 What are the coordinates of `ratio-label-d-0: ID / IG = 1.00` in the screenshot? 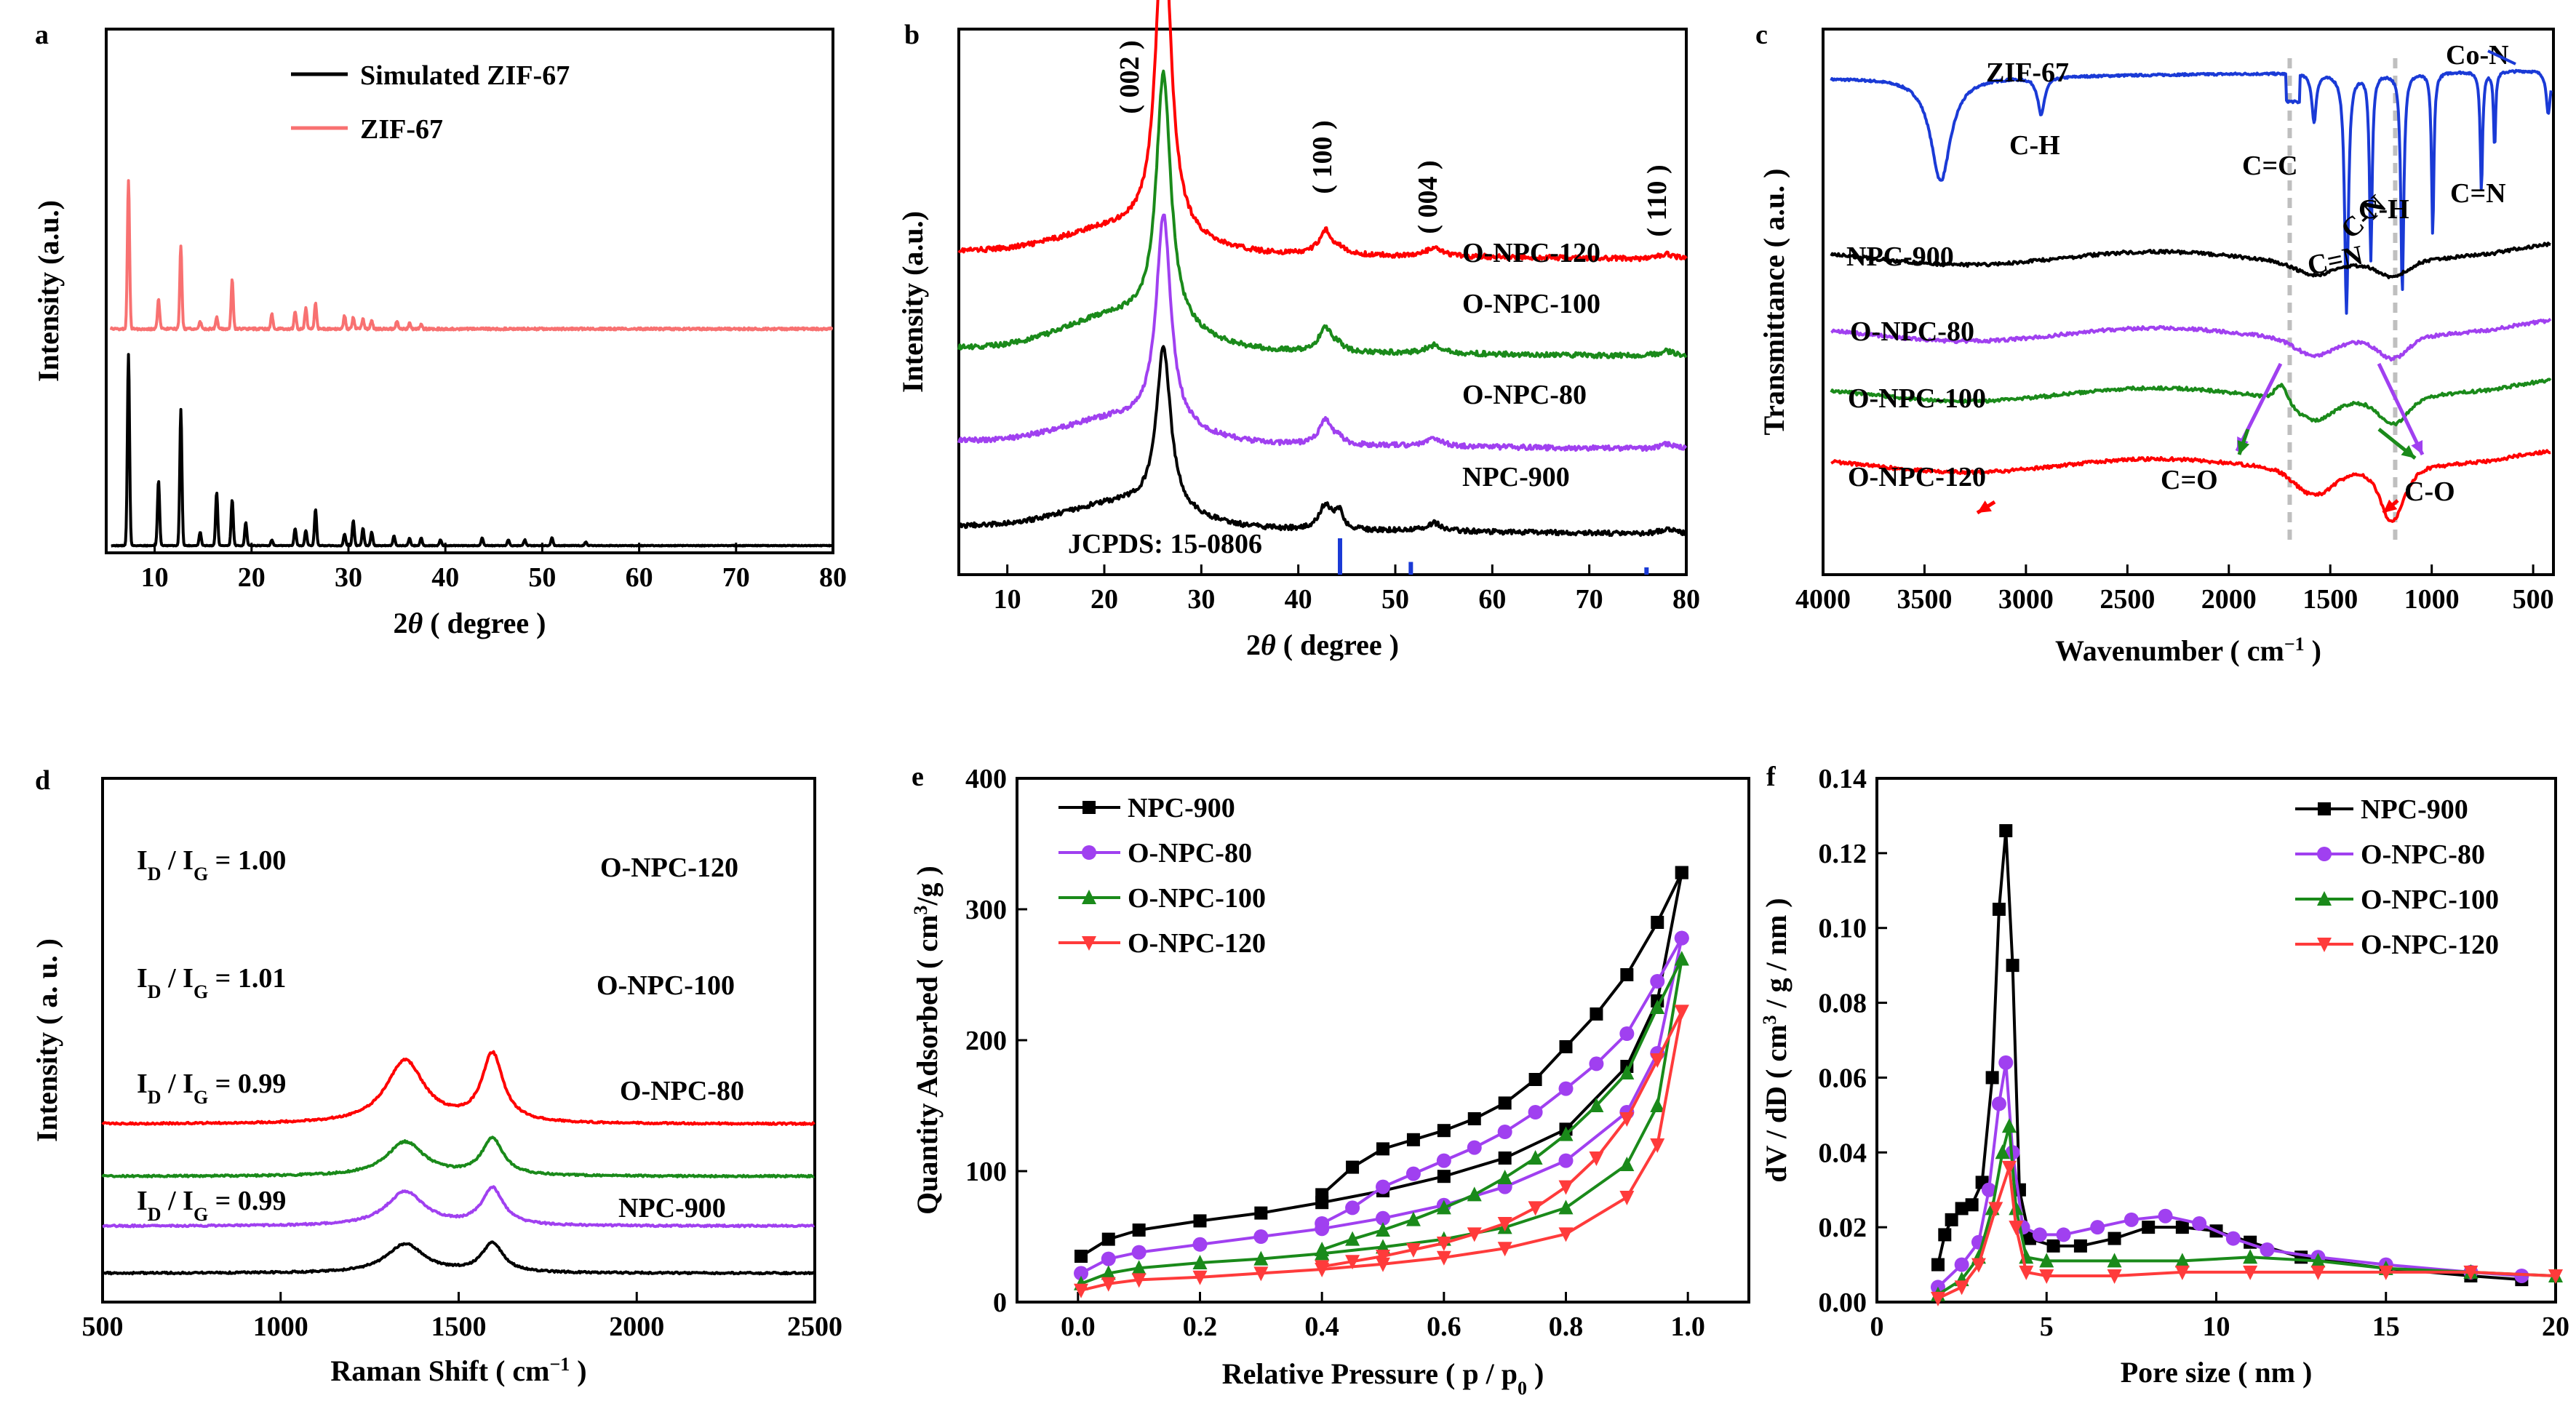 It's located at (211, 865).